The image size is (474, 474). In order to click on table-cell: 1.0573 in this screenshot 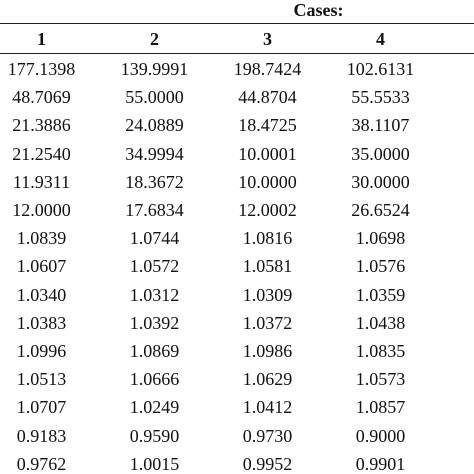, I will do `click(380, 379)`.